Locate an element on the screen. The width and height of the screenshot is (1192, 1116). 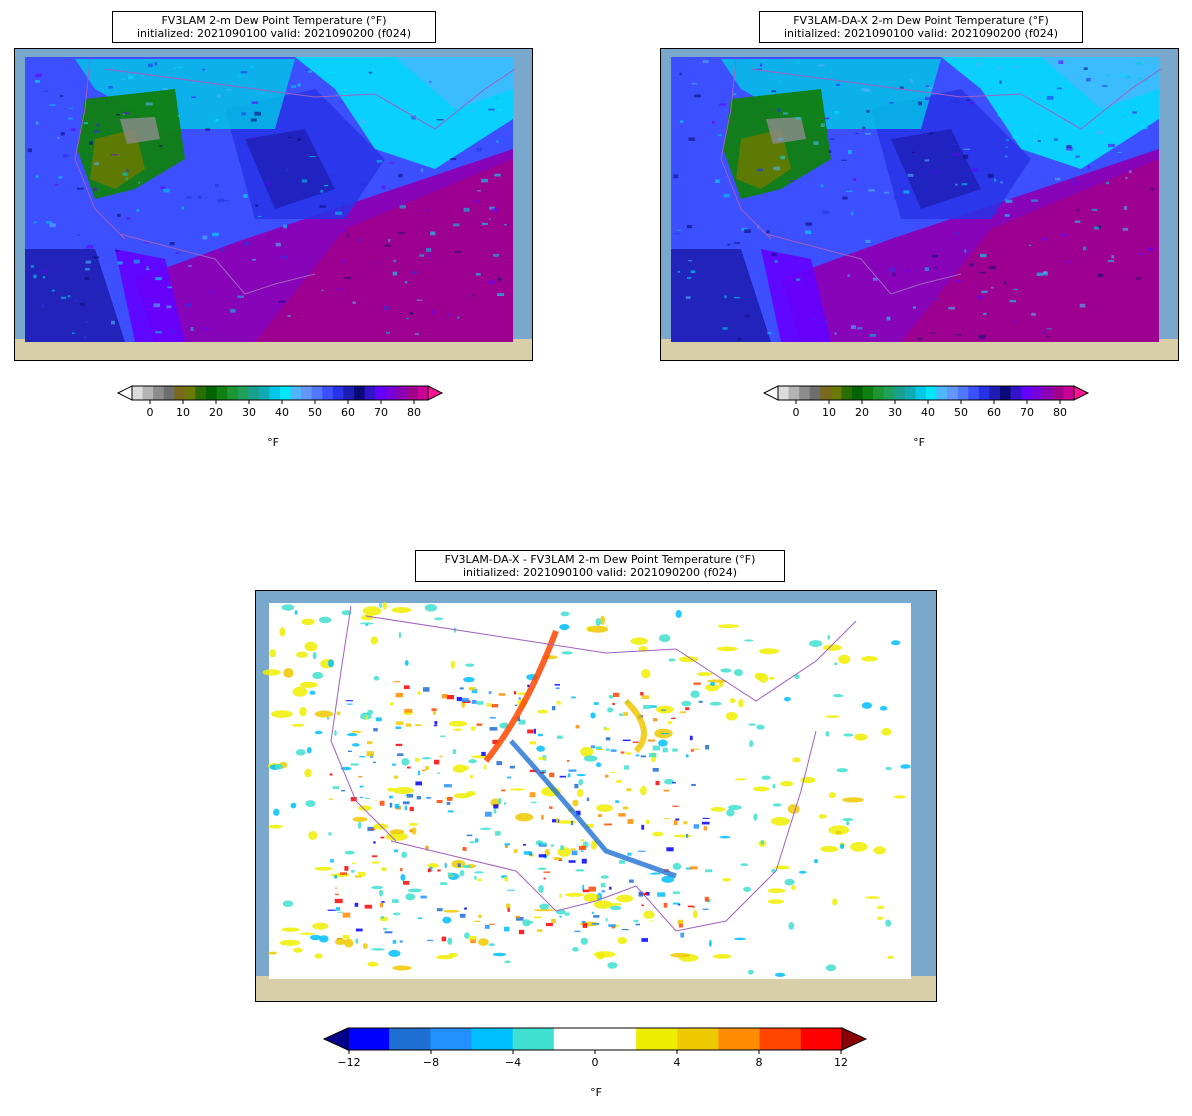
colorbar-tick-label: 70 is located at coordinates (381, 412).